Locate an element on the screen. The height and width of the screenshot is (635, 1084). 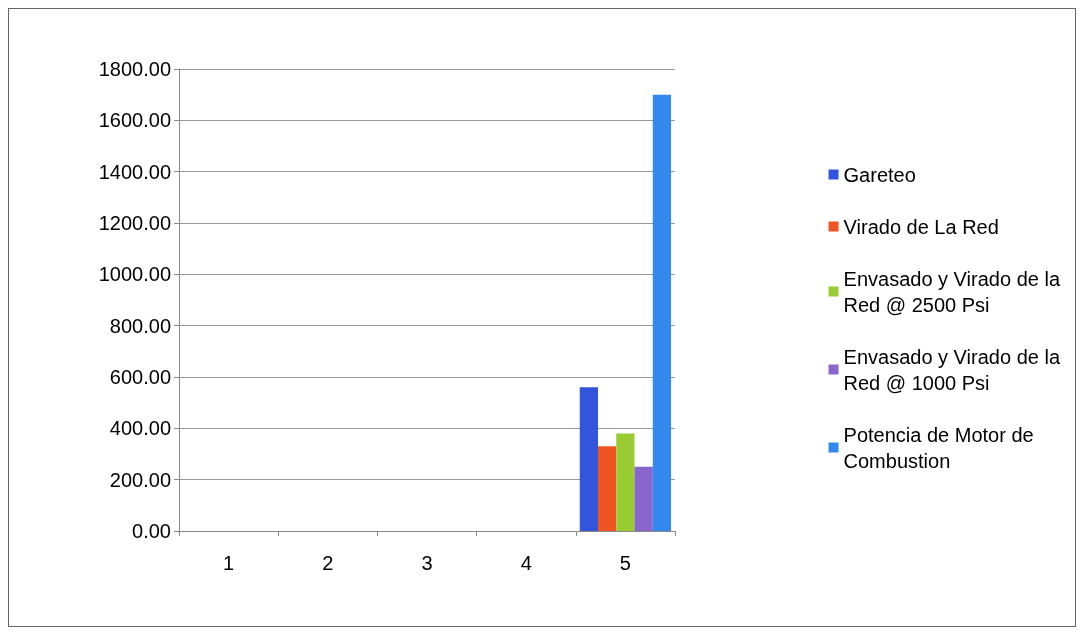
legend-label: Virado de La Red is located at coordinates (921, 226).